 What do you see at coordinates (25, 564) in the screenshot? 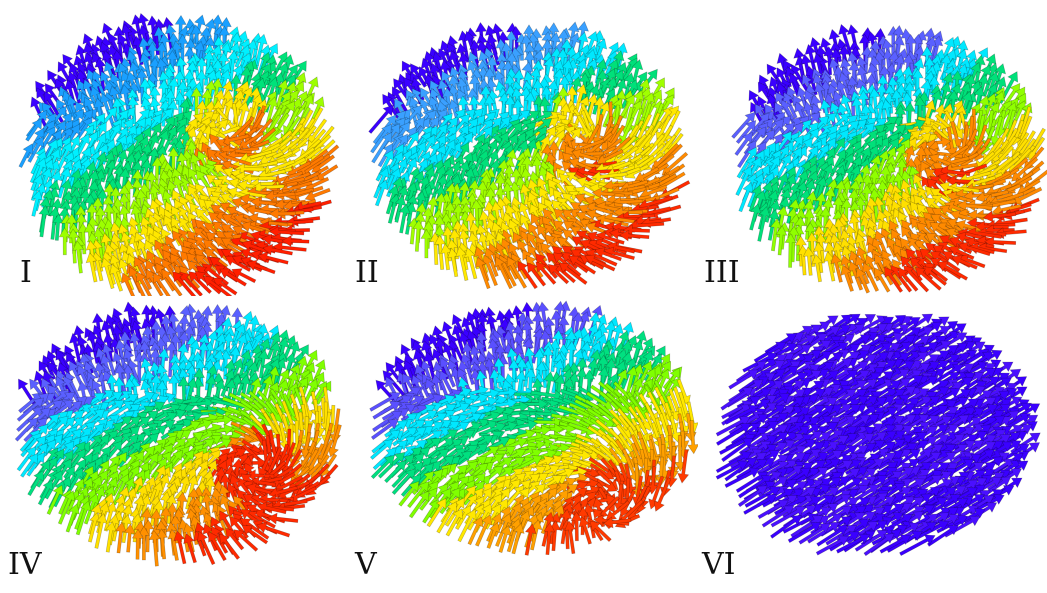
I see `panel-label-4: IV` at bounding box center [25, 564].